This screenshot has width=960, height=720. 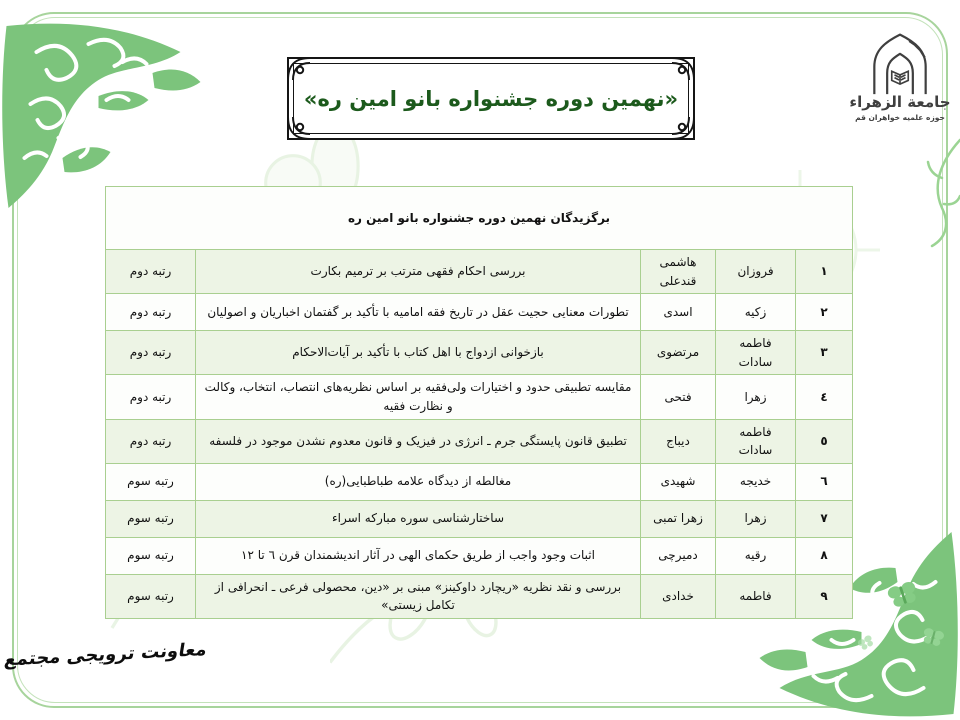 What do you see at coordinates (943, 193) in the screenshot?
I see `vine-curl-ornament` at bounding box center [943, 193].